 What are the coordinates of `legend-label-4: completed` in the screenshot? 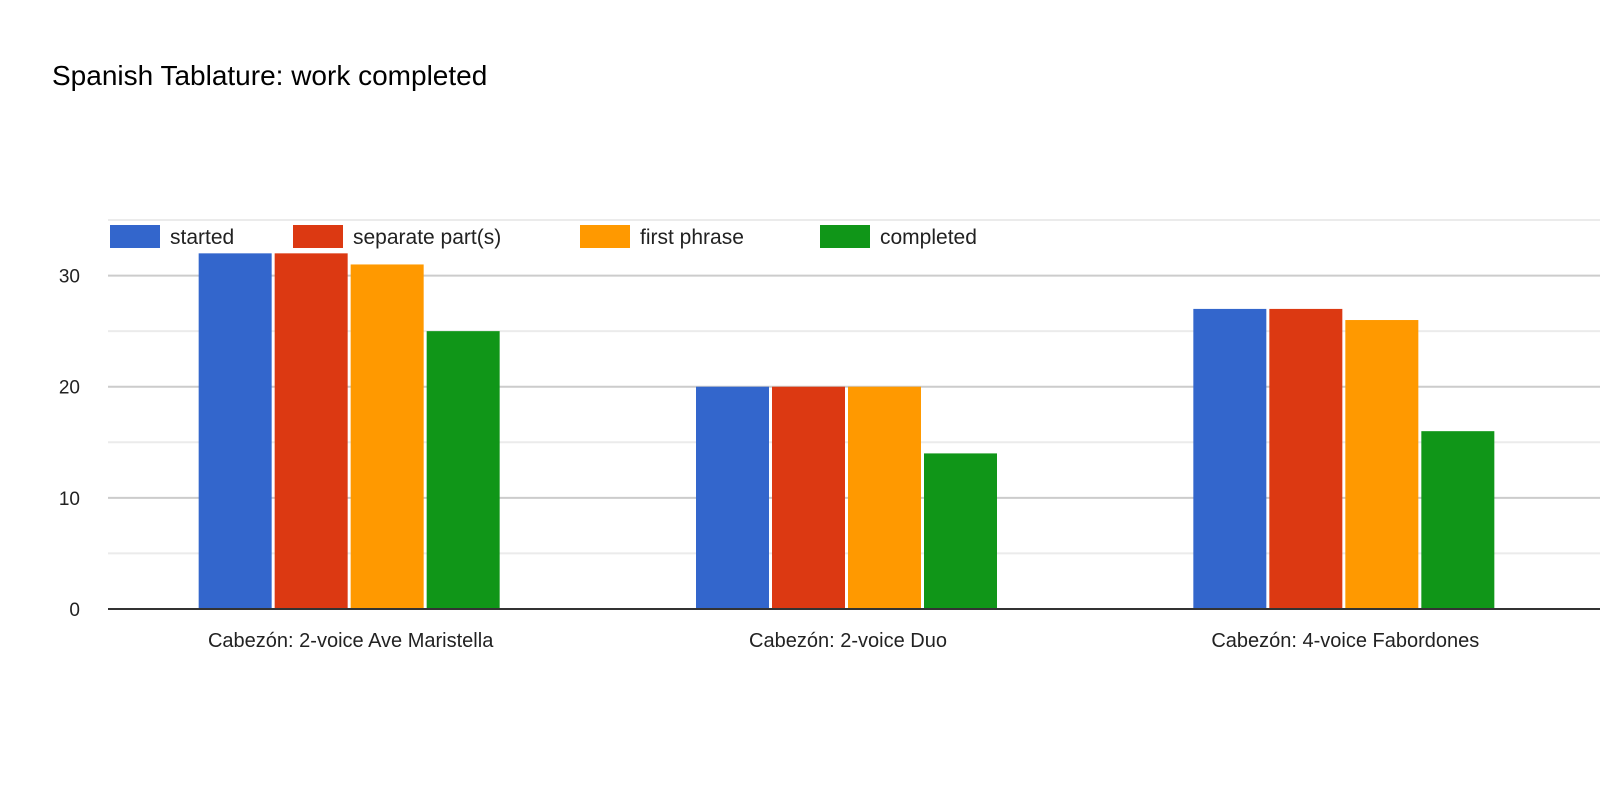 It's located at (928, 237).